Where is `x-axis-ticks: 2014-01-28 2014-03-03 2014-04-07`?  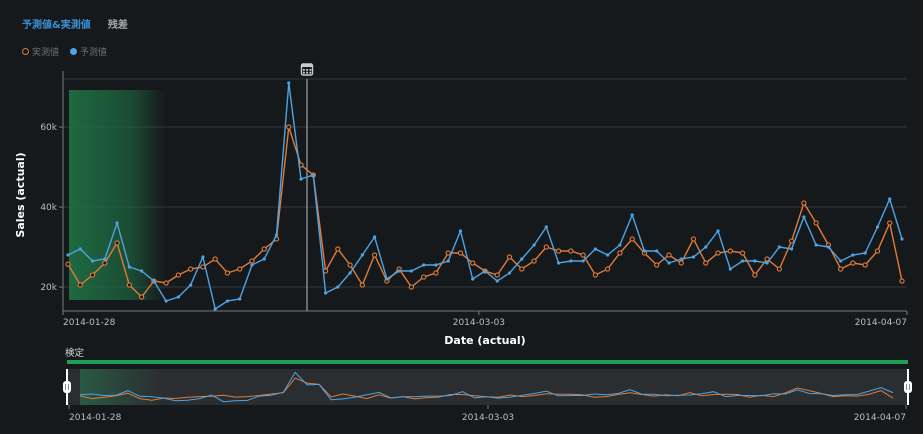 x-axis-ticks: 2014-01-28 2014-03-03 2014-04-07 is located at coordinates (485, 319).